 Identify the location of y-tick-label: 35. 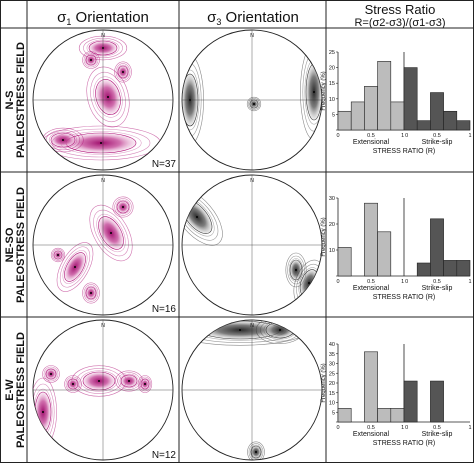
(332, 355).